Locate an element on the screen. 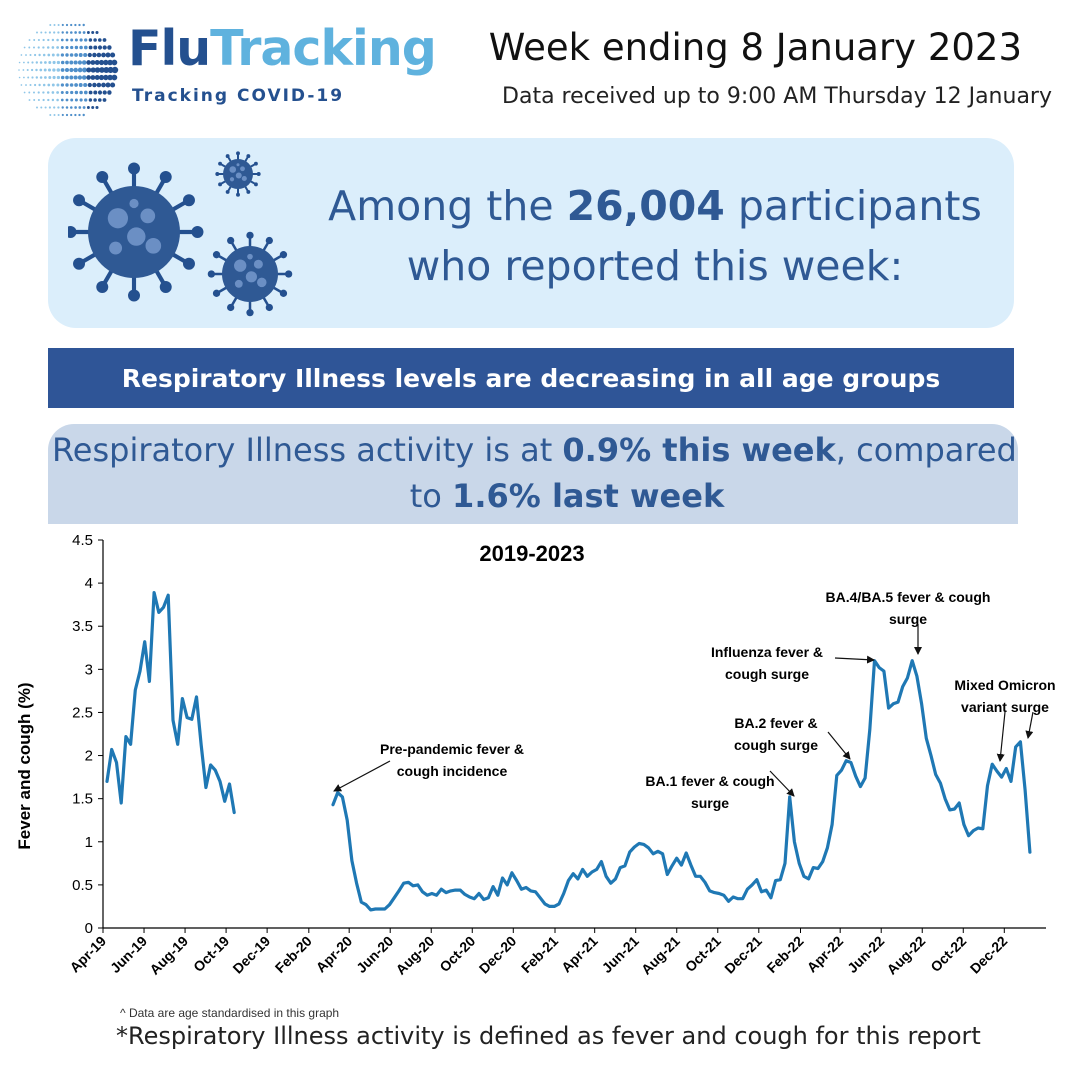  x-tick-label: Apr-20 is located at coordinates (334, 954).